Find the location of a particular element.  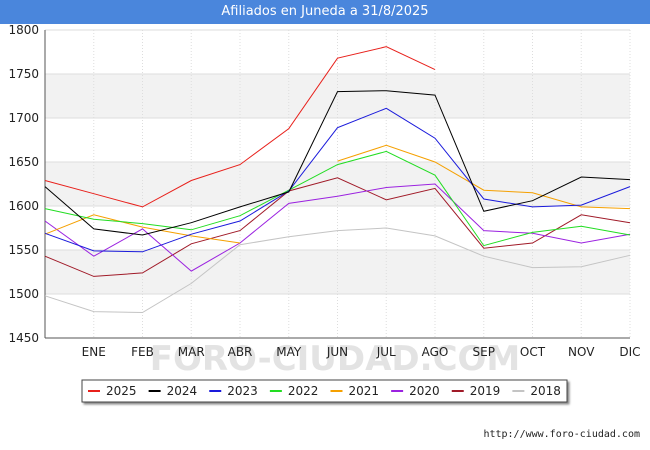

y-tick-label: 1550 is located at coordinates (23, 250).